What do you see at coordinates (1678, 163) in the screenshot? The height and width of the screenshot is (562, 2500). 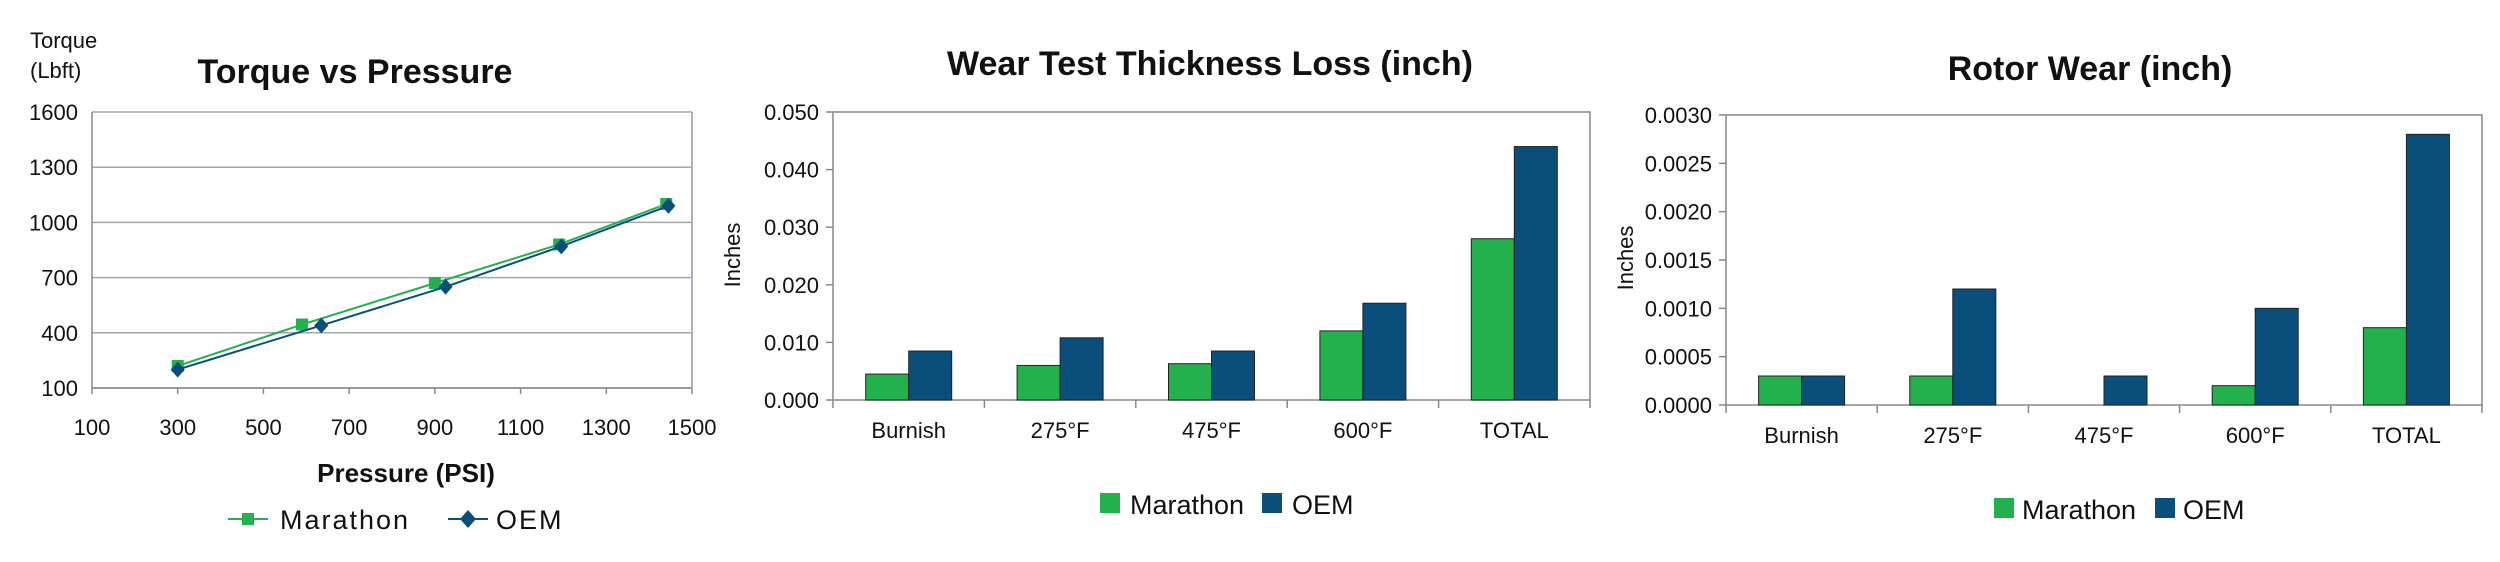 I see `y-tick-label: 0.0025` at bounding box center [1678, 163].